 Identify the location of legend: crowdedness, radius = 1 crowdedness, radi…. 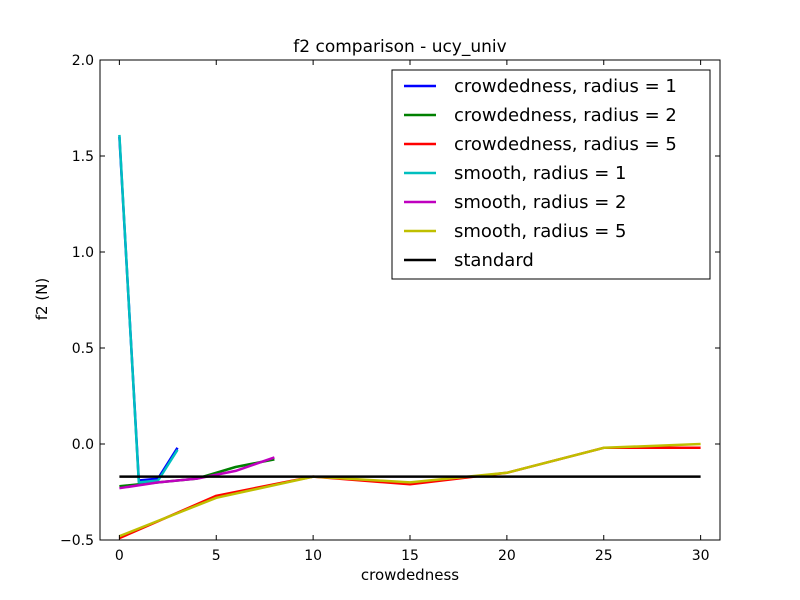
(551, 174).